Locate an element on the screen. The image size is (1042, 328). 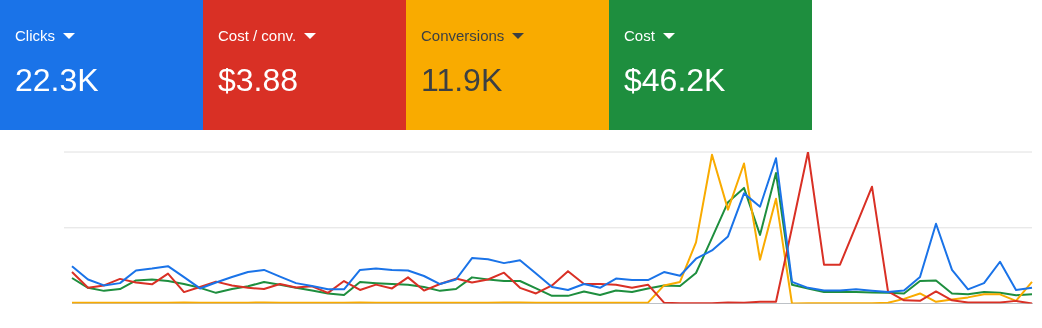
text: 11.9K is located at coordinates (462, 80).